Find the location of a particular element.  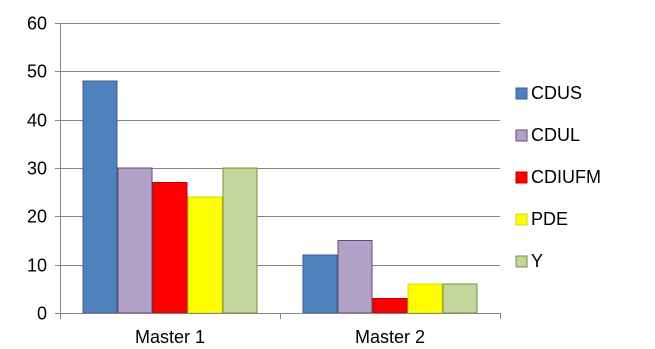

y-tick-label-30: 30 is located at coordinates (37, 169).